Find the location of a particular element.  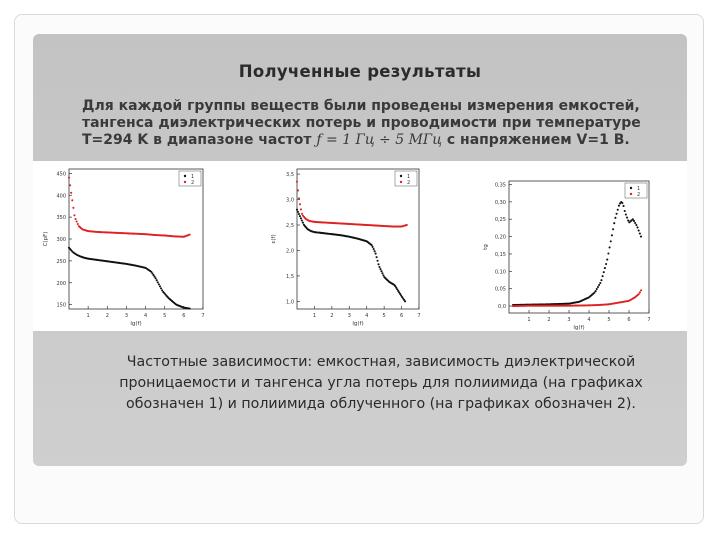

x-tick-label: 2 is located at coordinates (107, 316).